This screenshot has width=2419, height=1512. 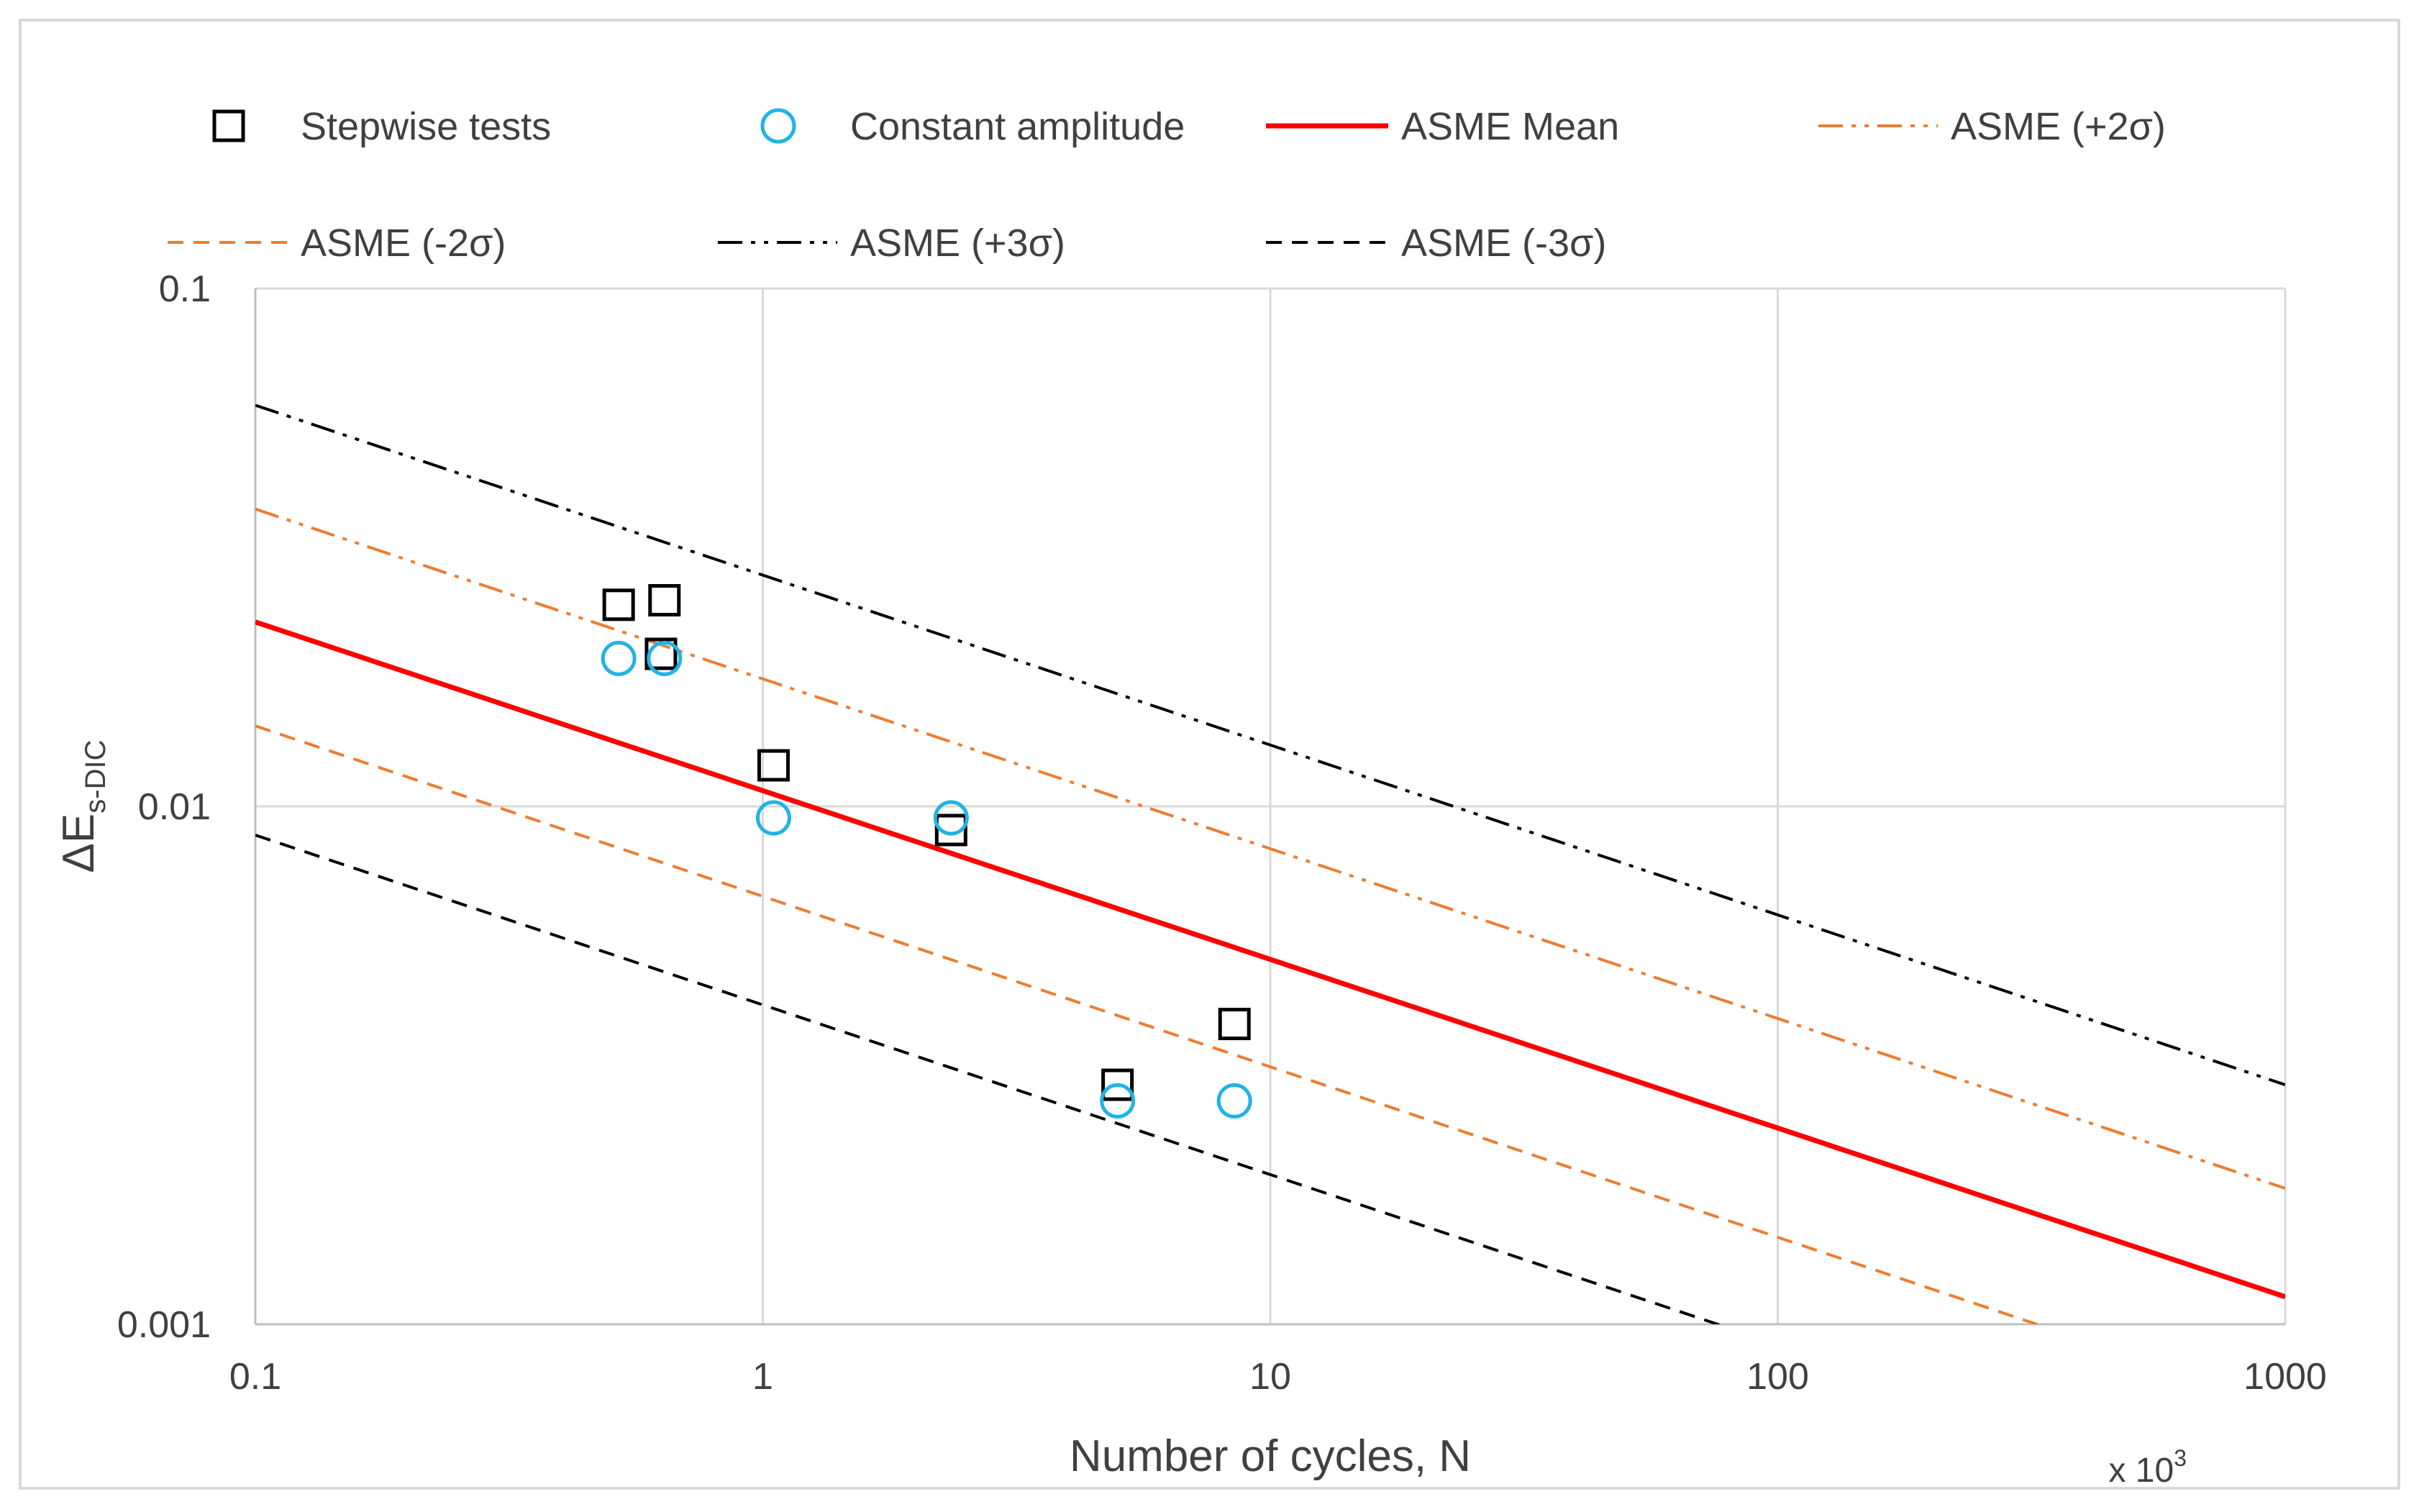 What do you see at coordinates (2058, 126) in the screenshot?
I see `legend-label-asme-plus2sigma: ASME (+2σ)` at bounding box center [2058, 126].